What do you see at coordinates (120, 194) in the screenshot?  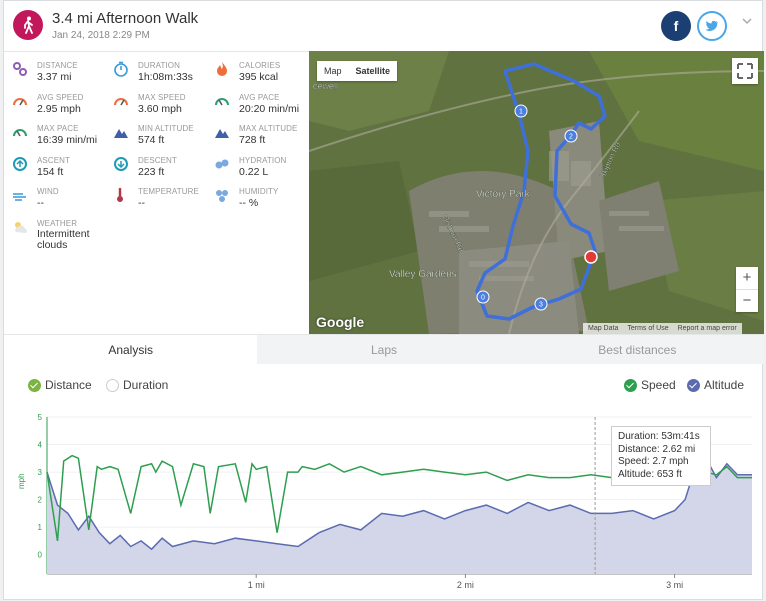 I see `thermometer-icon` at bounding box center [120, 194].